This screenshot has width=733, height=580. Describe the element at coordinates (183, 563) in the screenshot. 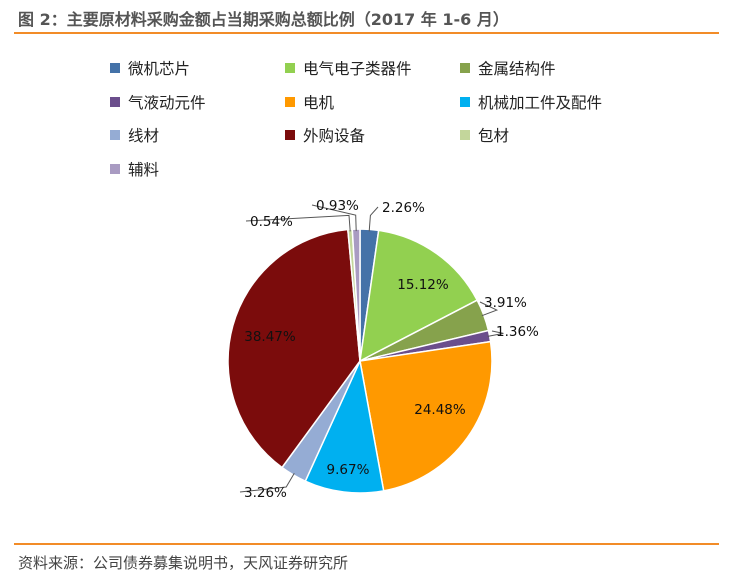

I see `source-note: 资料来源：公司债券募集说明书，天风证券研究所` at that location.